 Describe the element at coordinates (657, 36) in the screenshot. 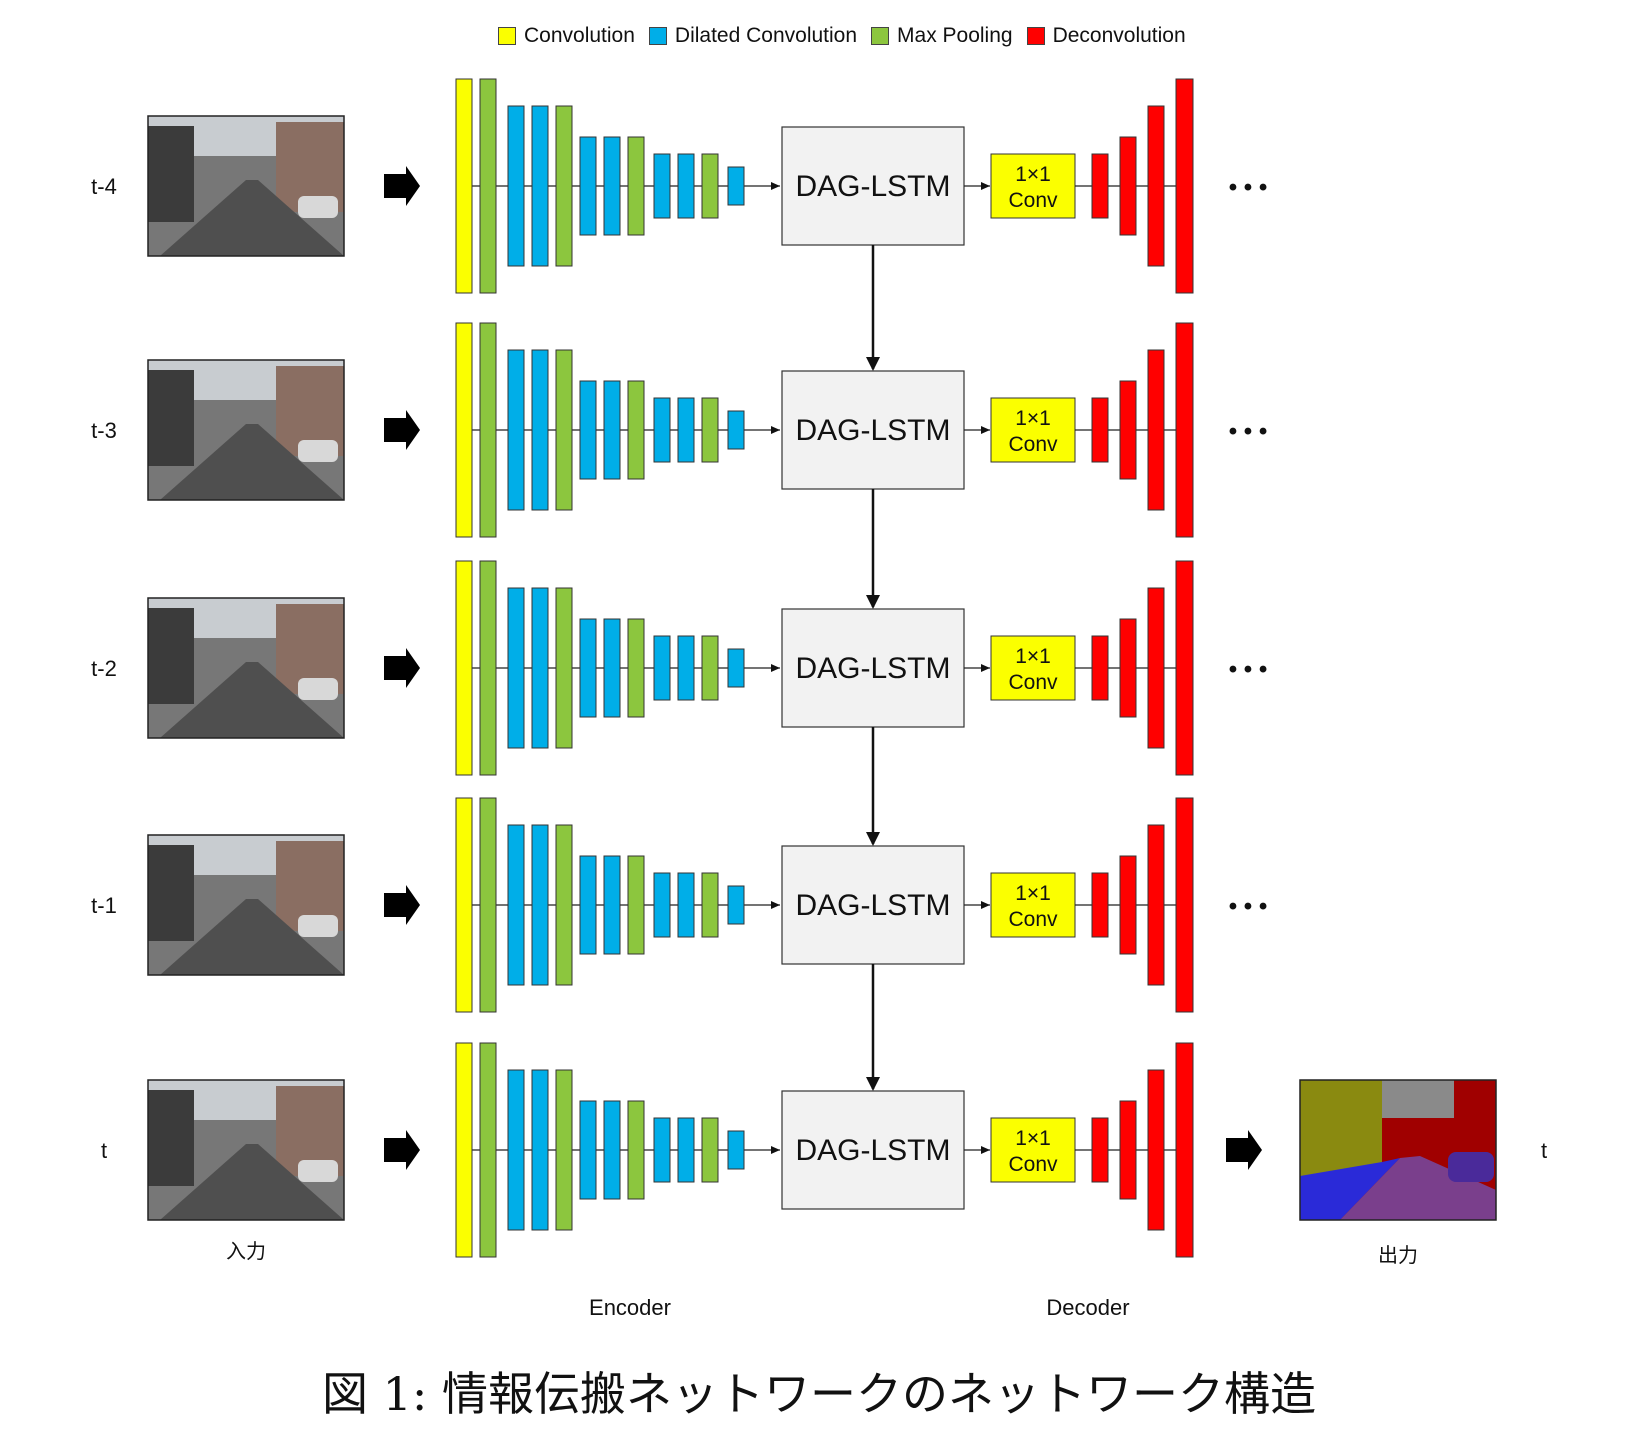

I see `legend-swatch-dilated-convolution` at that location.